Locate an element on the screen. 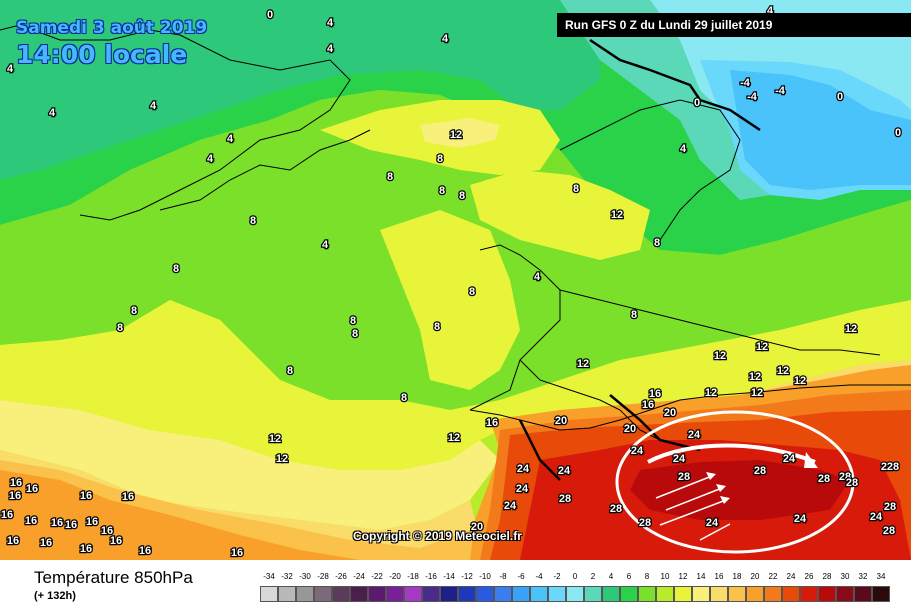  flow-arrow-heads is located at coordinates (718, 488).